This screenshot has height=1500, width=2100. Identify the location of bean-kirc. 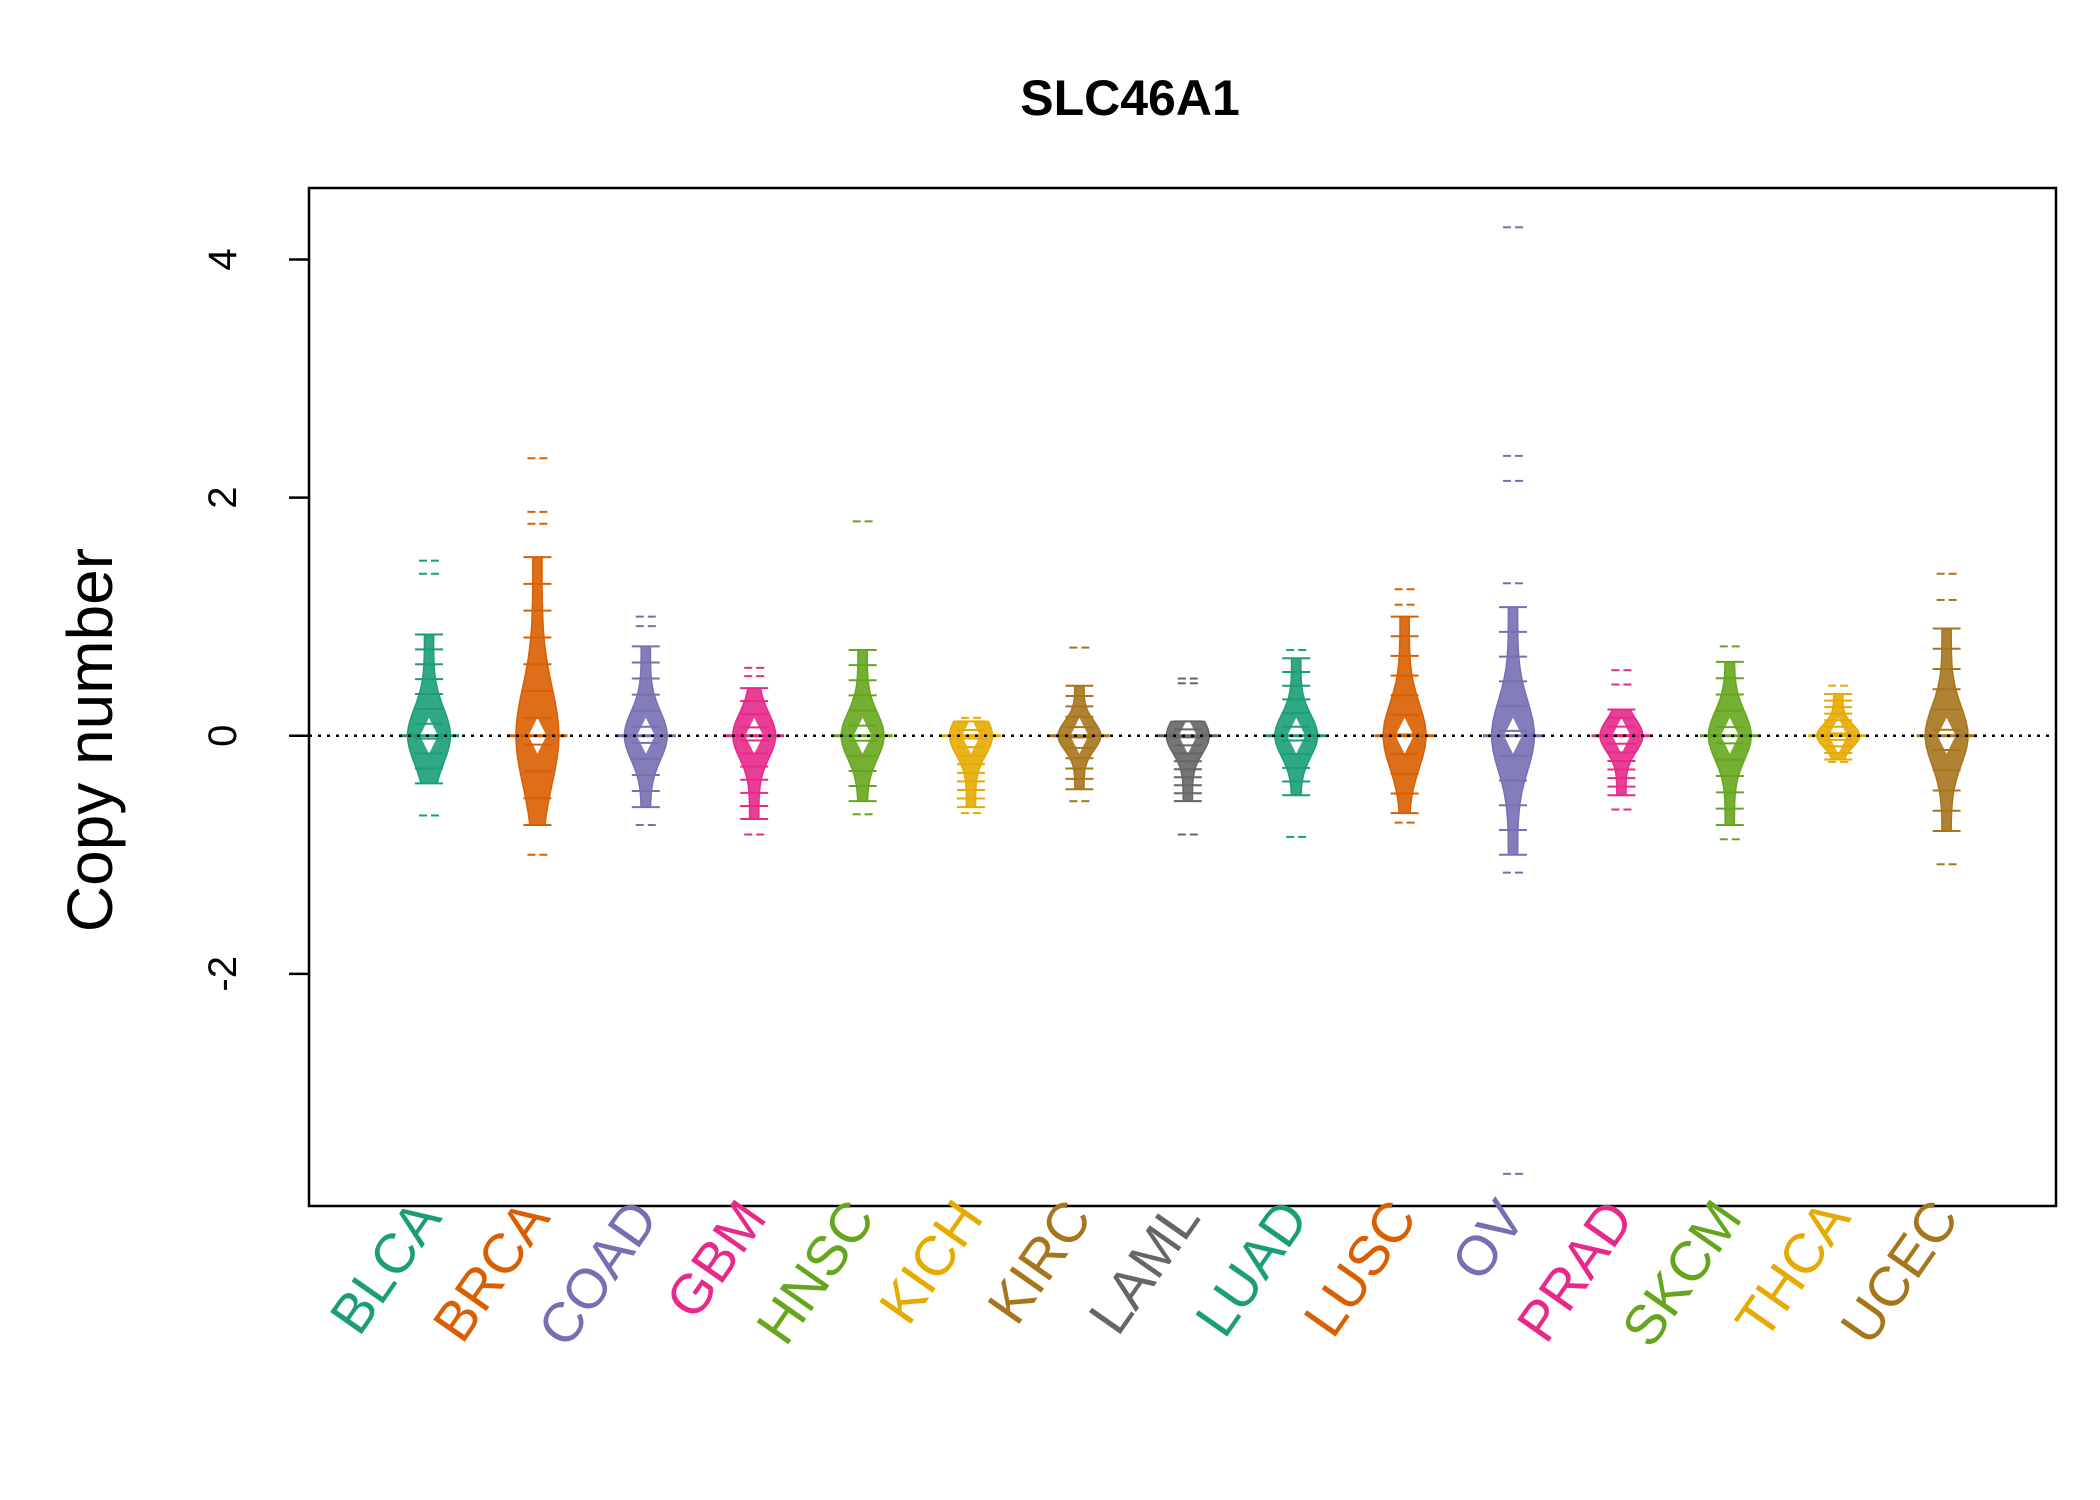
(1079, 724).